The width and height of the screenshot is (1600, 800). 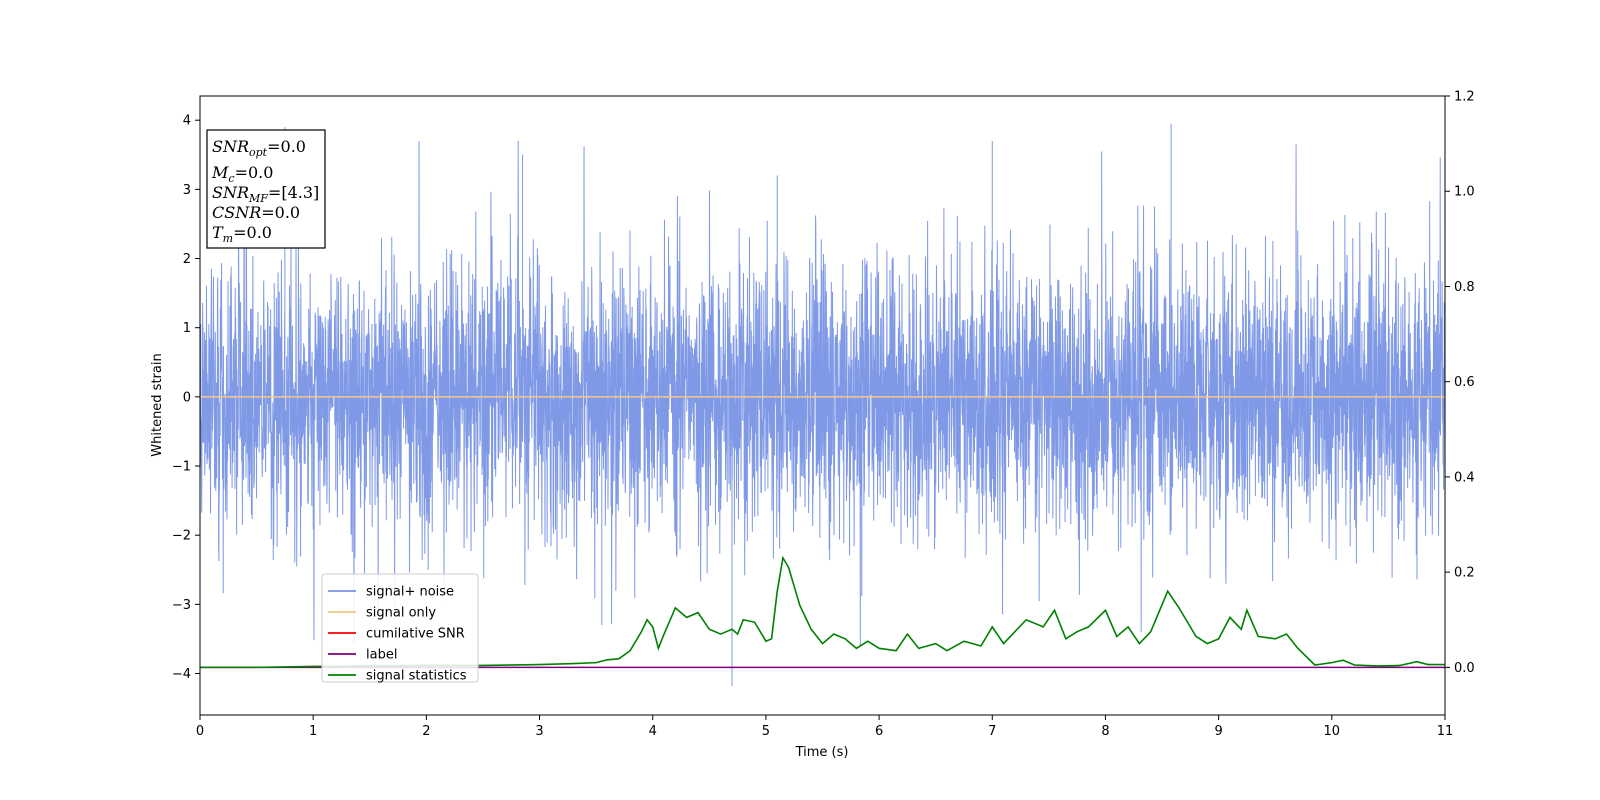 I want to click on x-tick-label: 3, so click(x=539, y=731).